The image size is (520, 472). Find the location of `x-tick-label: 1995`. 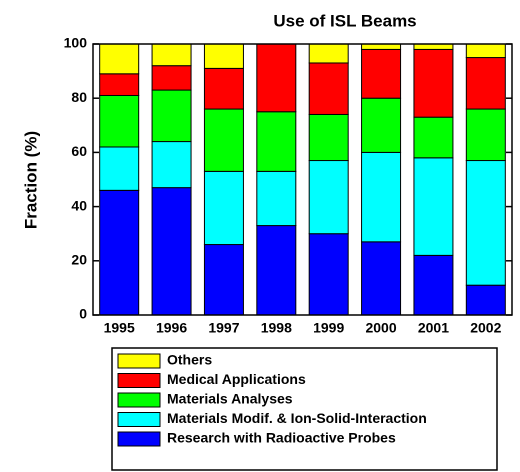

x-tick-label: 1995 is located at coordinates (119, 328).